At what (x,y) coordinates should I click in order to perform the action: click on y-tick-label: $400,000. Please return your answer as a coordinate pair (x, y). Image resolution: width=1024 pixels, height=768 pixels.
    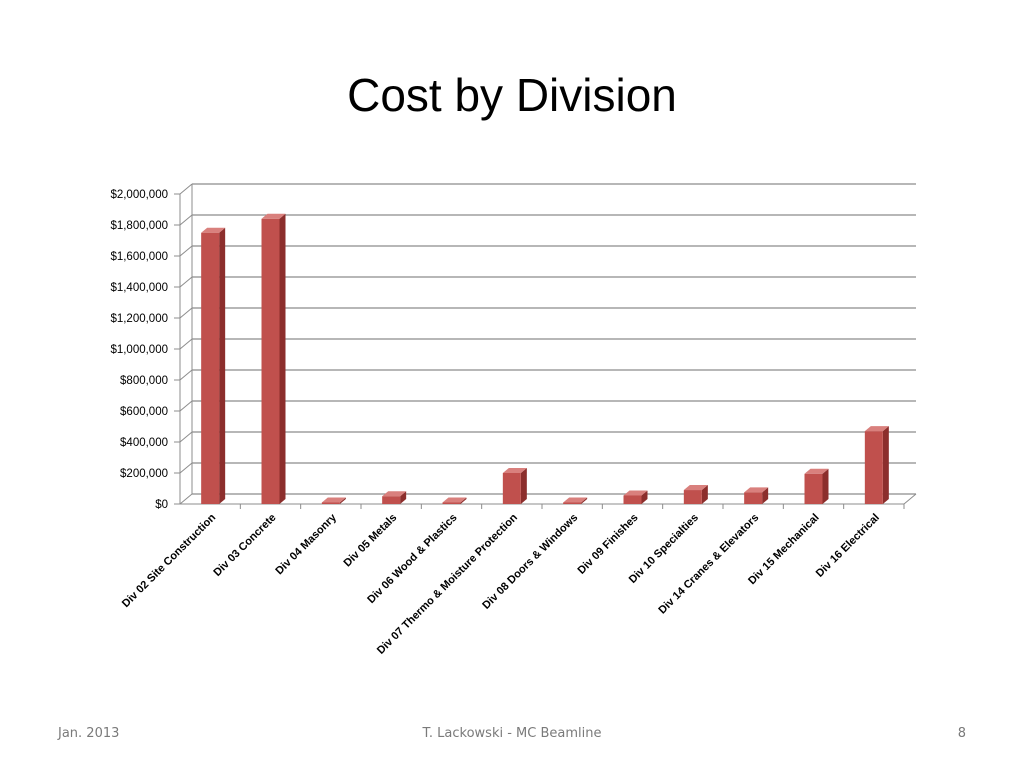
    Looking at the image, I should click on (144, 443).